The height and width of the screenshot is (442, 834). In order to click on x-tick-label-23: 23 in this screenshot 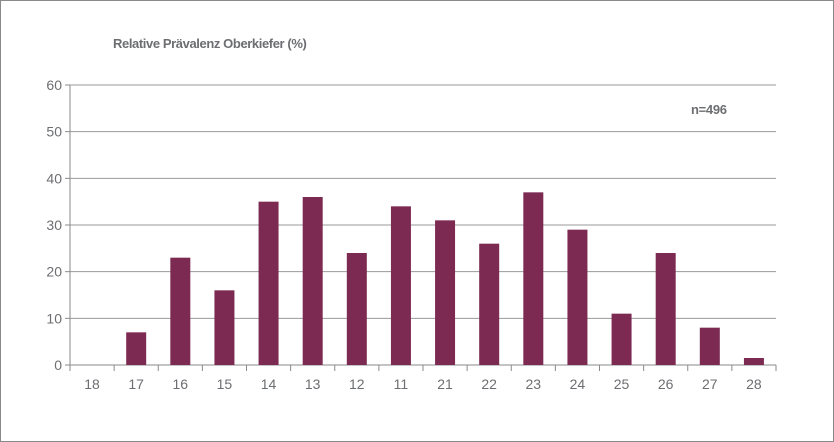, I will do `click(534, 384)`.